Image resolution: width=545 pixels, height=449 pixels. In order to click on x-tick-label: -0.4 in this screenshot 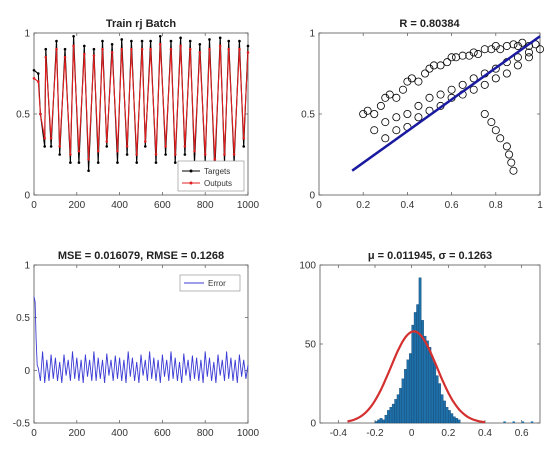, I will do `click(339, 433)`.